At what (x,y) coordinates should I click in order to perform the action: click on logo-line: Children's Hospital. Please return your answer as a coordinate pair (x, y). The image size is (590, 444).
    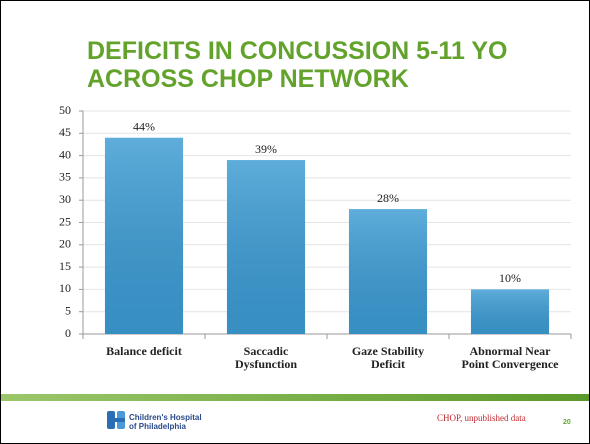
    Looking at the image, I should click on (165, 417).